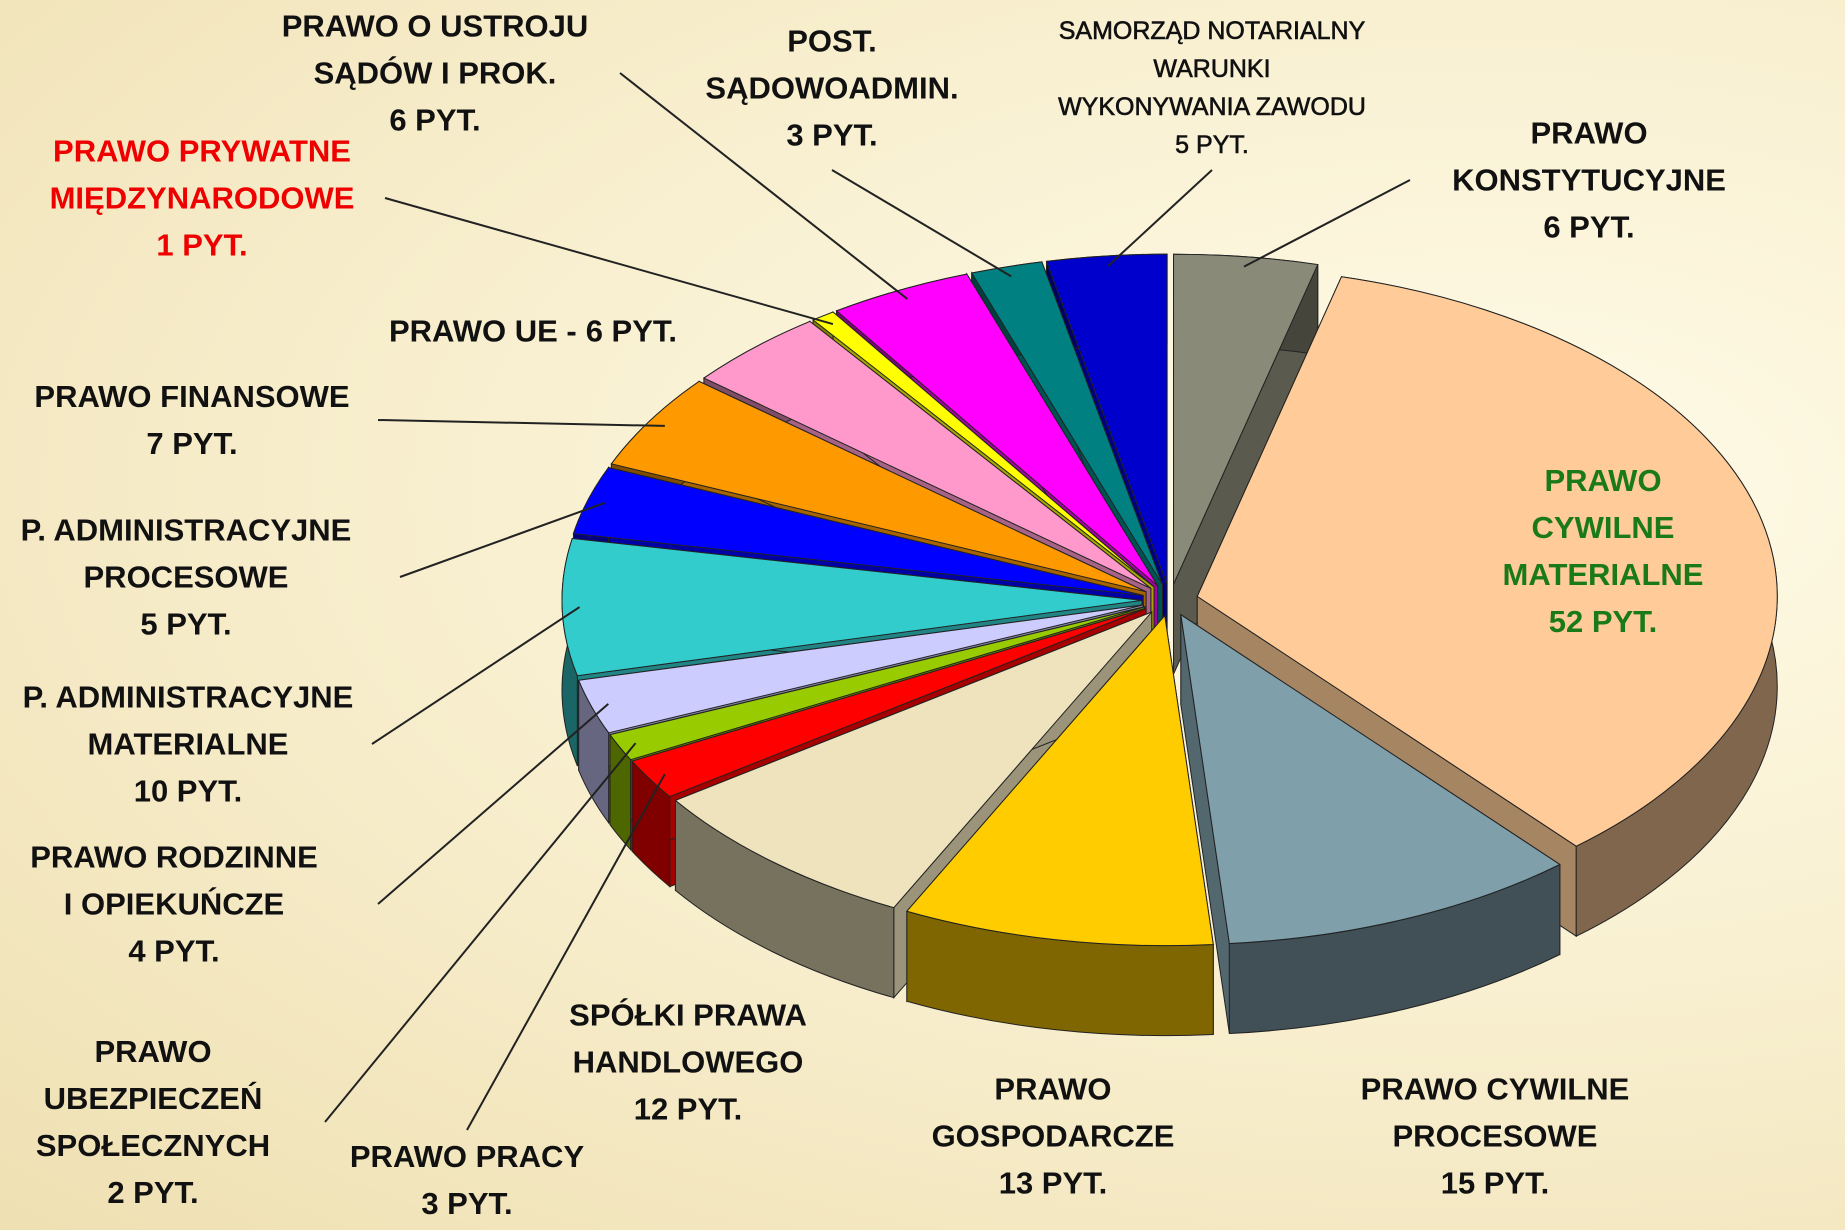 This screenshot has height=1230, width=1845. Describe the element at coordinates (688, 1038) in the screenshot. I see `category-label: SPÓŁKI PRAWA HANDLOWEGO` at that location.